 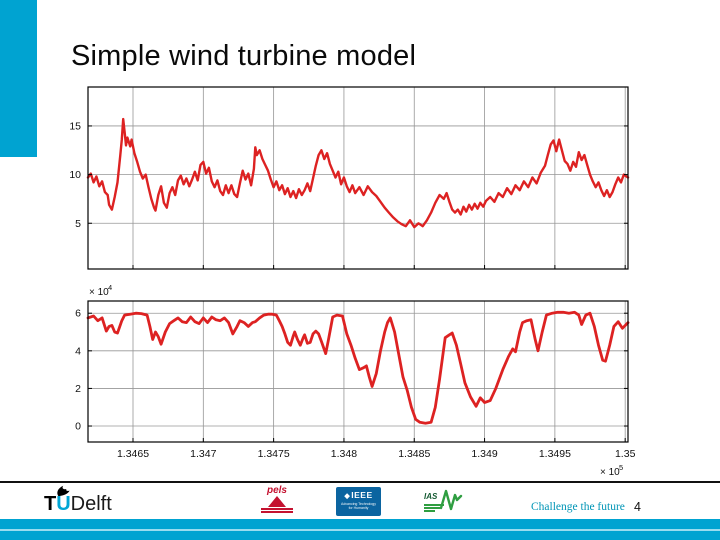 I want to click on tu-delft-logo: TUDelft, so click(x=89, y=500).